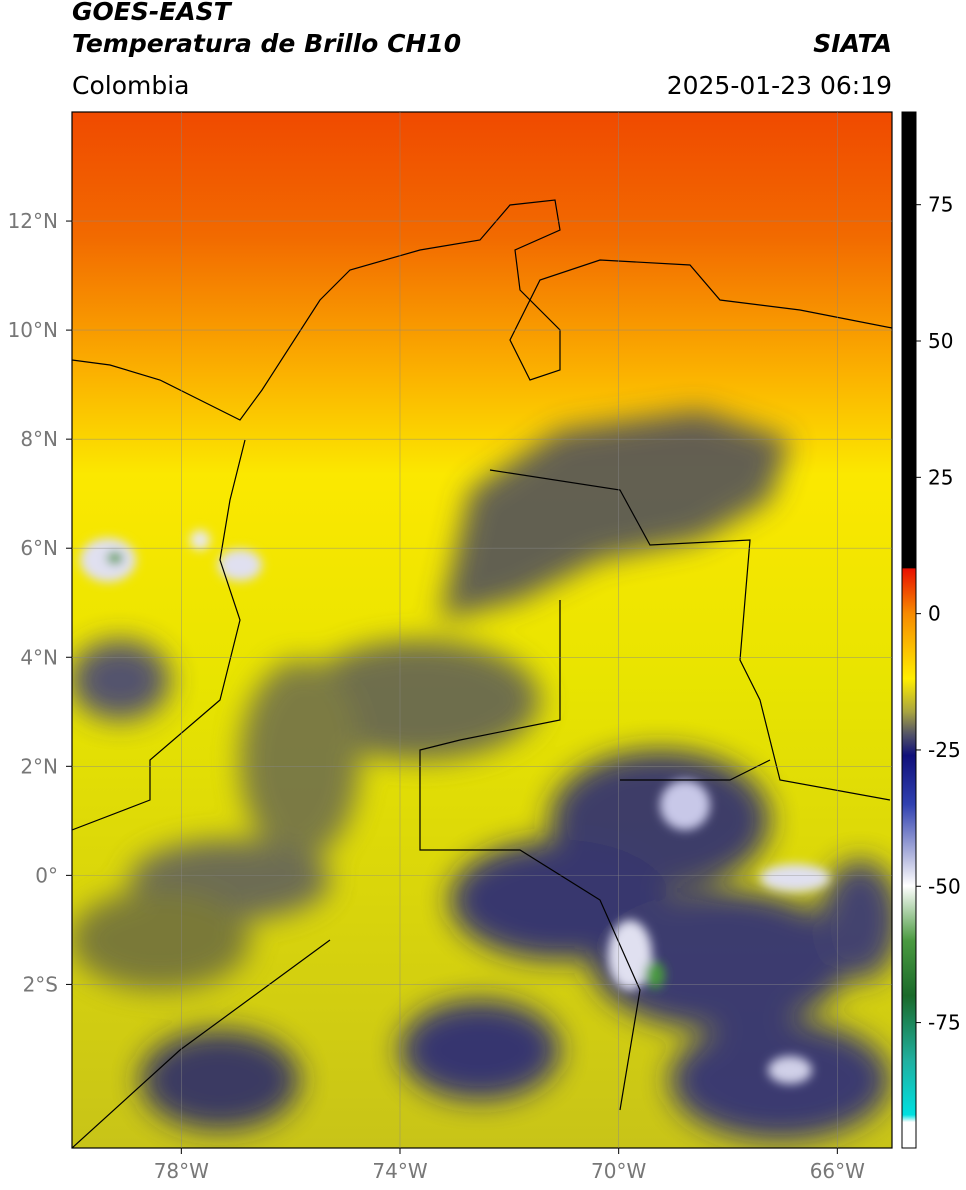  Describe the element at coordinates (39, 548) in the screenshot. I see `lat-tick-label: 6°N` at that location.